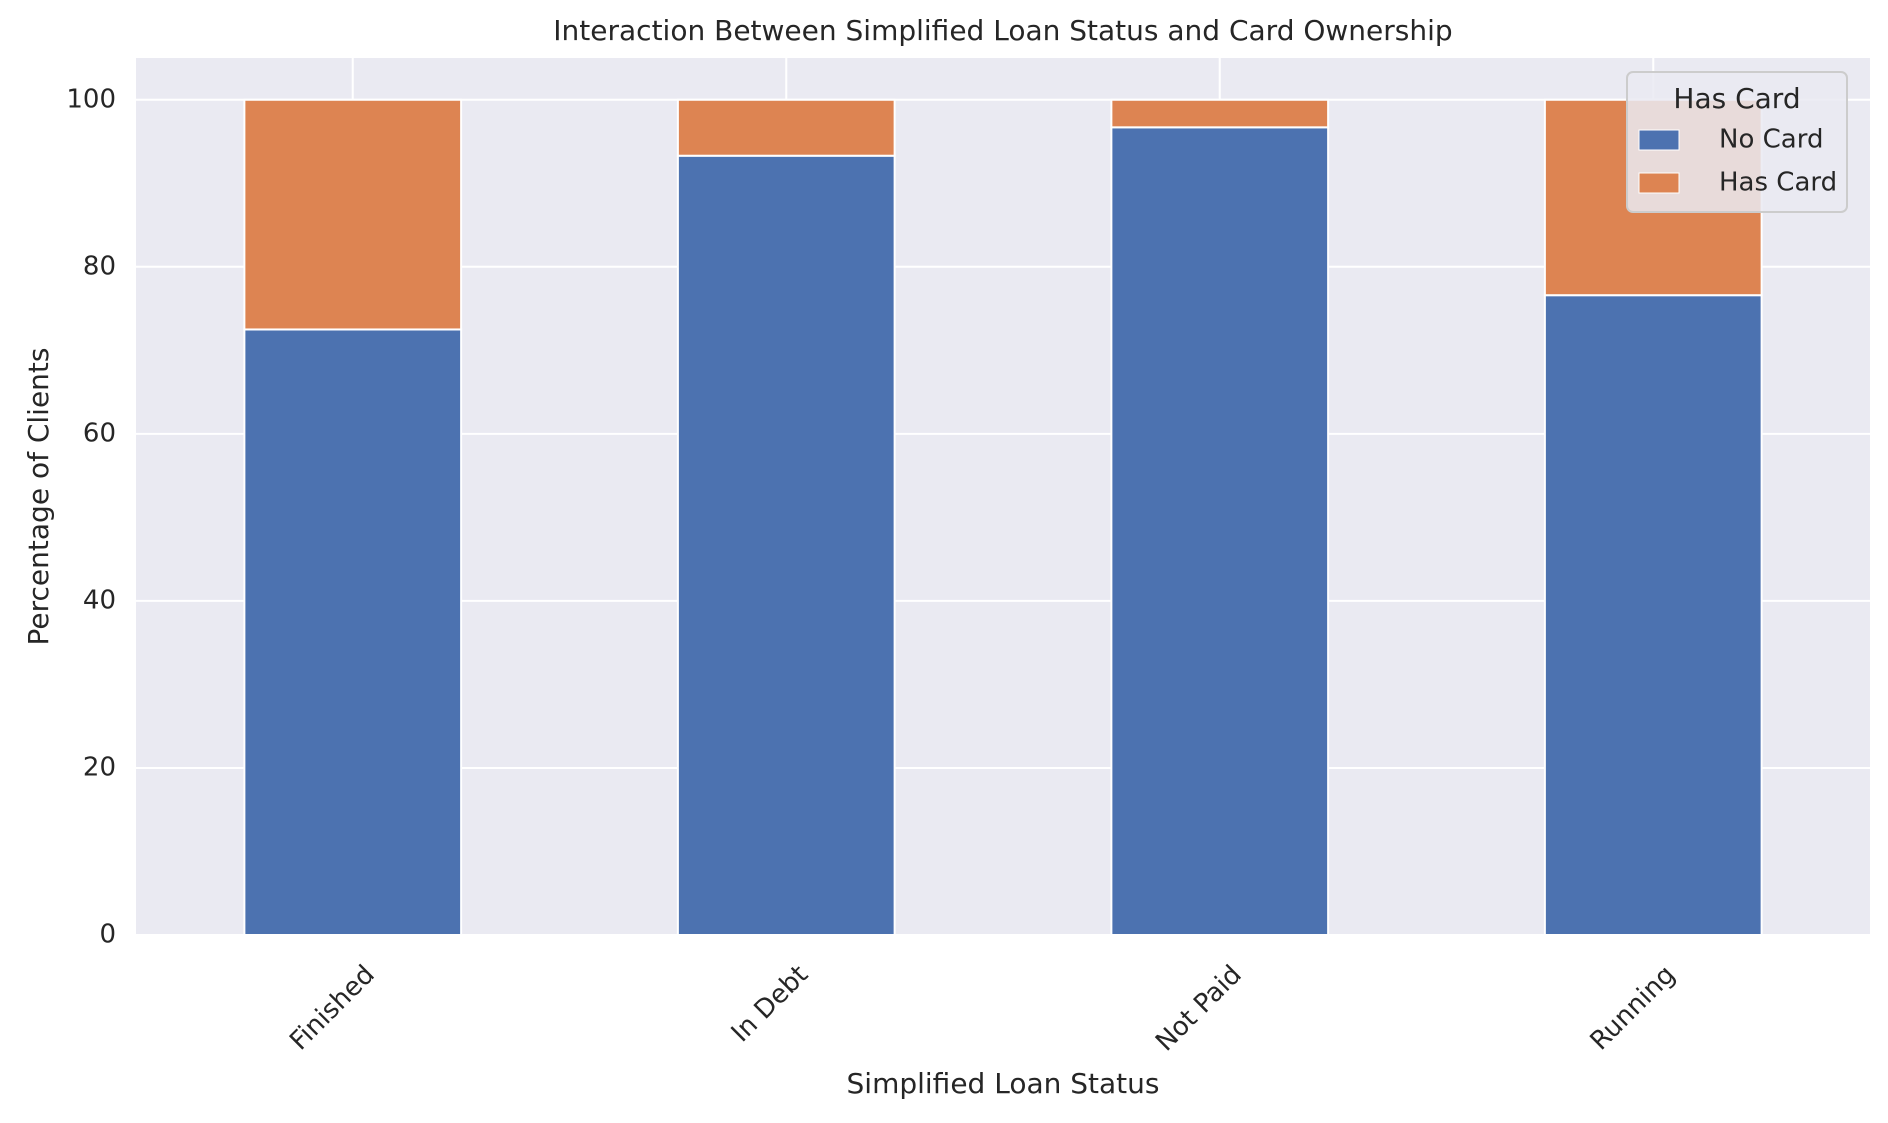 The image size is (1888, 1123). I want to click on y-tick-label: 40, so click(99, 600).